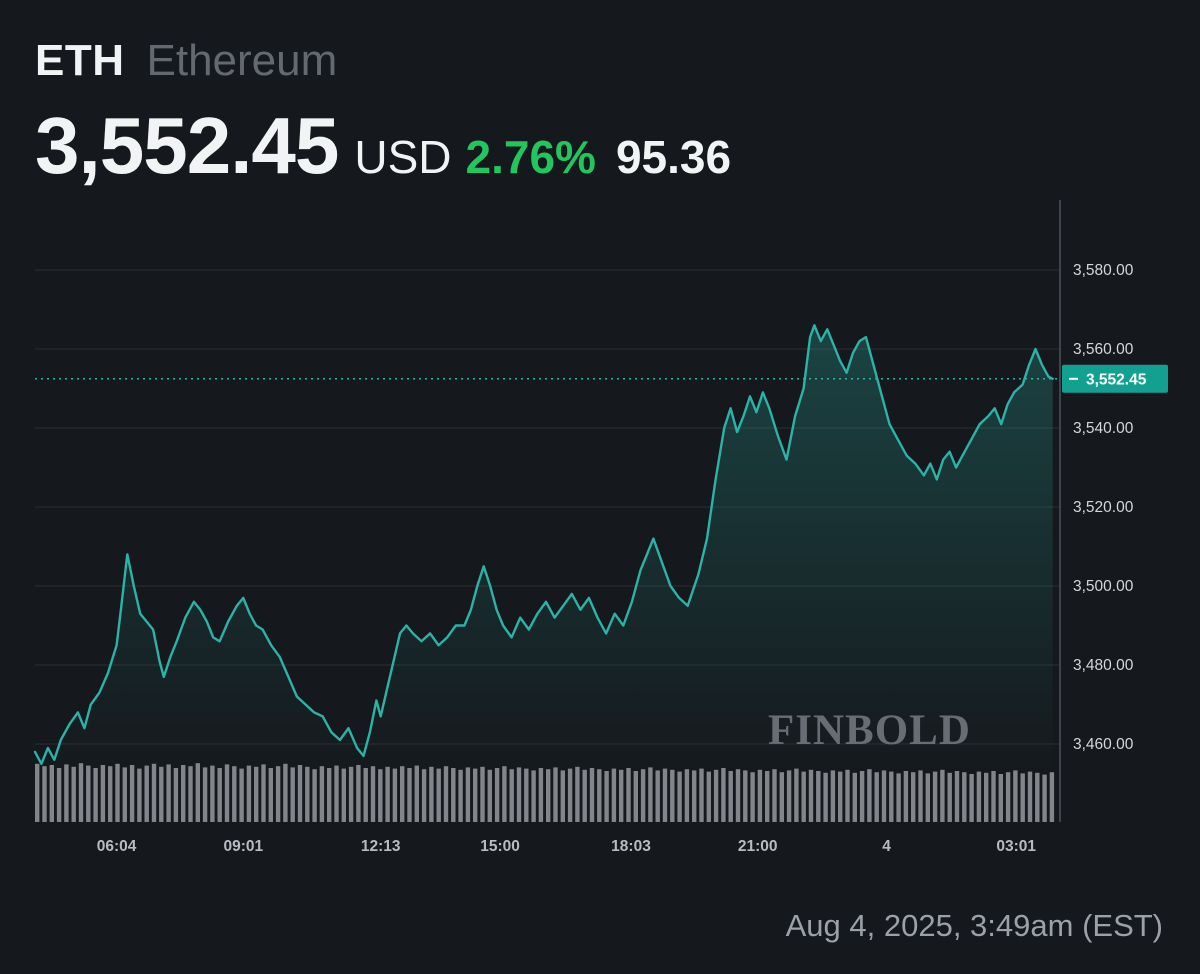  What do you see at coordinates (117, 846) in the screenshot?
I see `svg-text: 06:04` at bounding box center [117, 846].